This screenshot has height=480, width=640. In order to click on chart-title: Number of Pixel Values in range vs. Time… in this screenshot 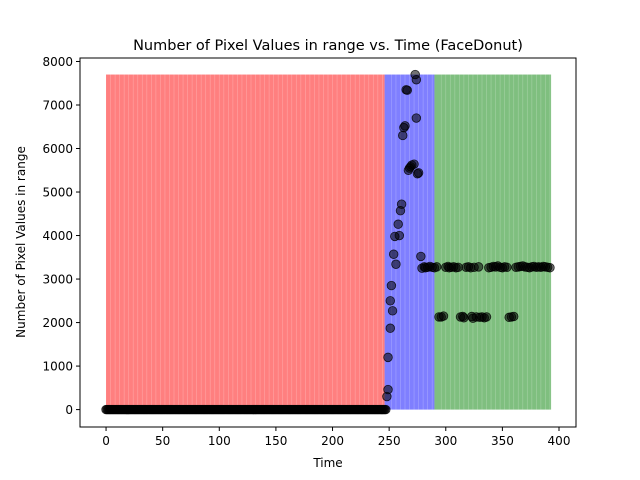, I will do `click(328, 46)`.